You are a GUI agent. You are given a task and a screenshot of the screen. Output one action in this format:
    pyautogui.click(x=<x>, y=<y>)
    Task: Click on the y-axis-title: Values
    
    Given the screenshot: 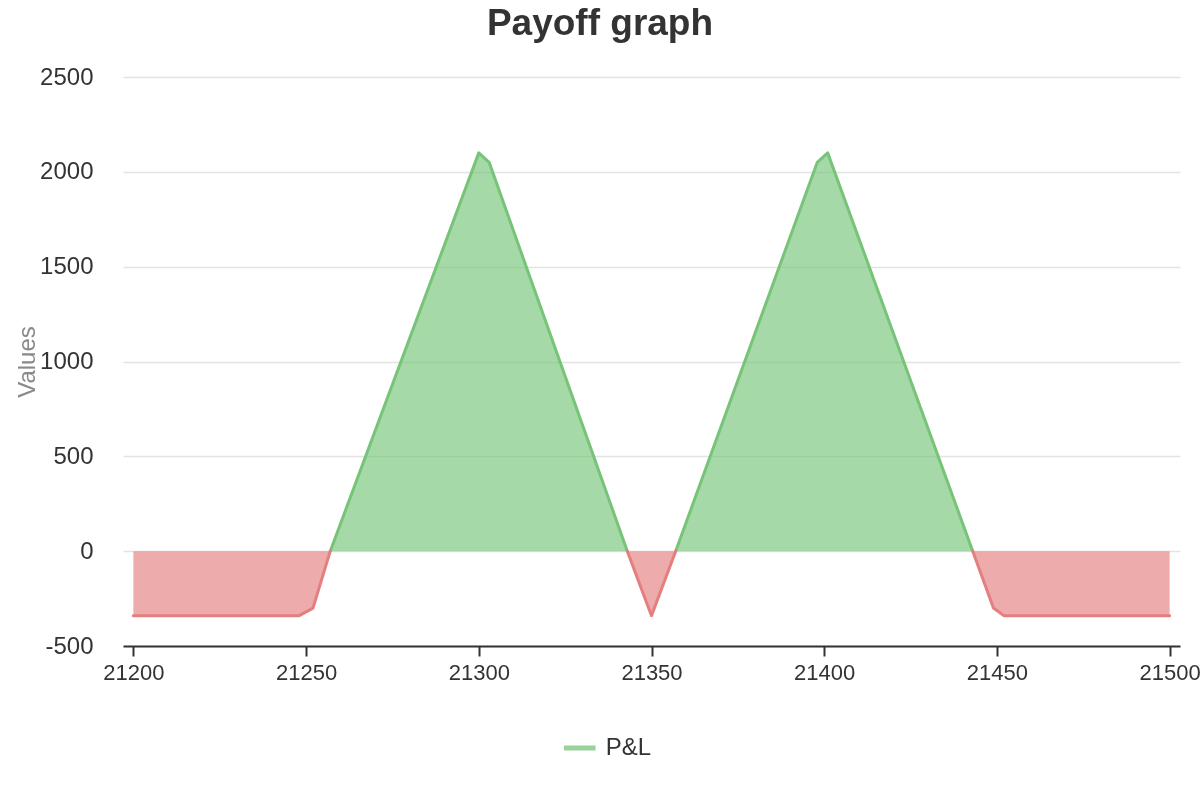 What is the action you would take?
    pyautogui.click(x=27, y=362)
    